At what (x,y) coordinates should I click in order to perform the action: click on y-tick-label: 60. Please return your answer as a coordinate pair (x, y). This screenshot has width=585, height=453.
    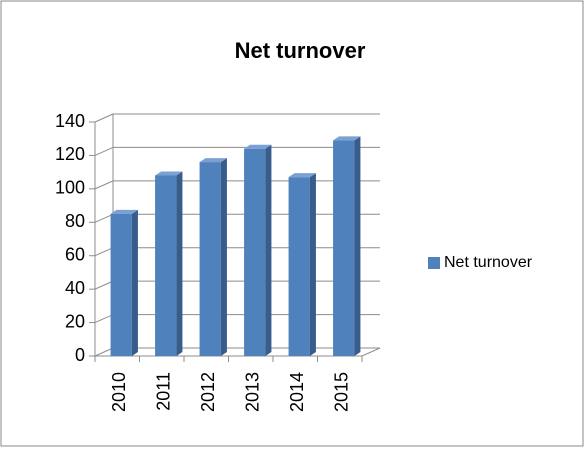
    Looking at the image, I should click on (75, 254).